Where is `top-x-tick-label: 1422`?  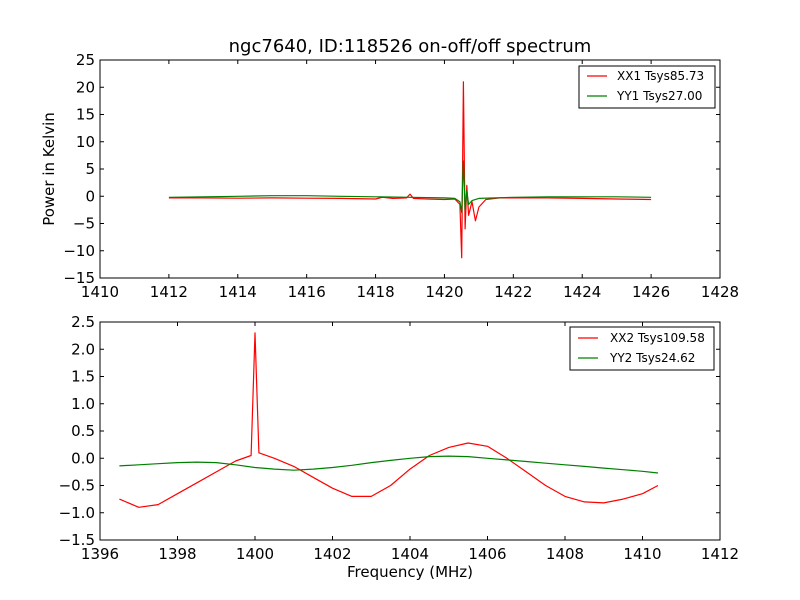 top-x-tick-label: 1422 is located at coordinates (513, 292).